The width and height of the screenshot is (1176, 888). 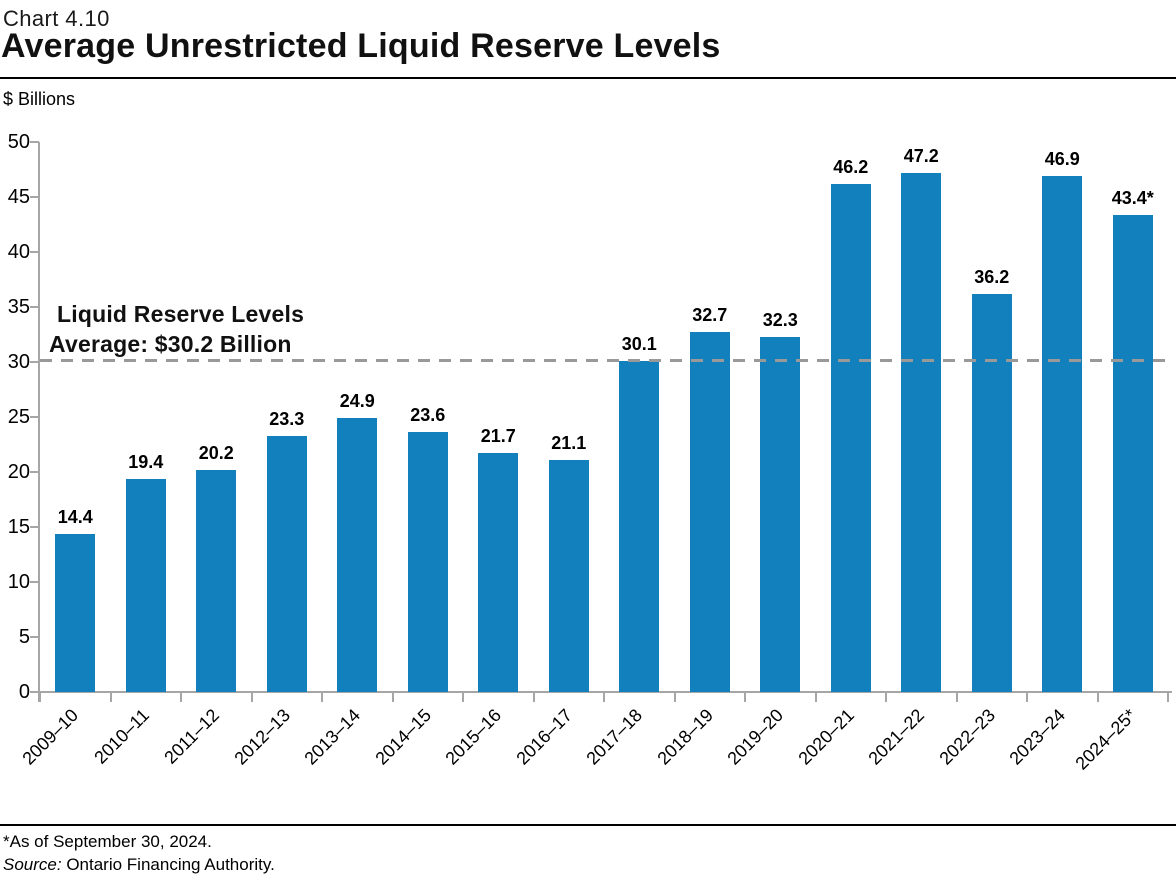 I want to click on x-axis-line, so click(x=605, y=692).